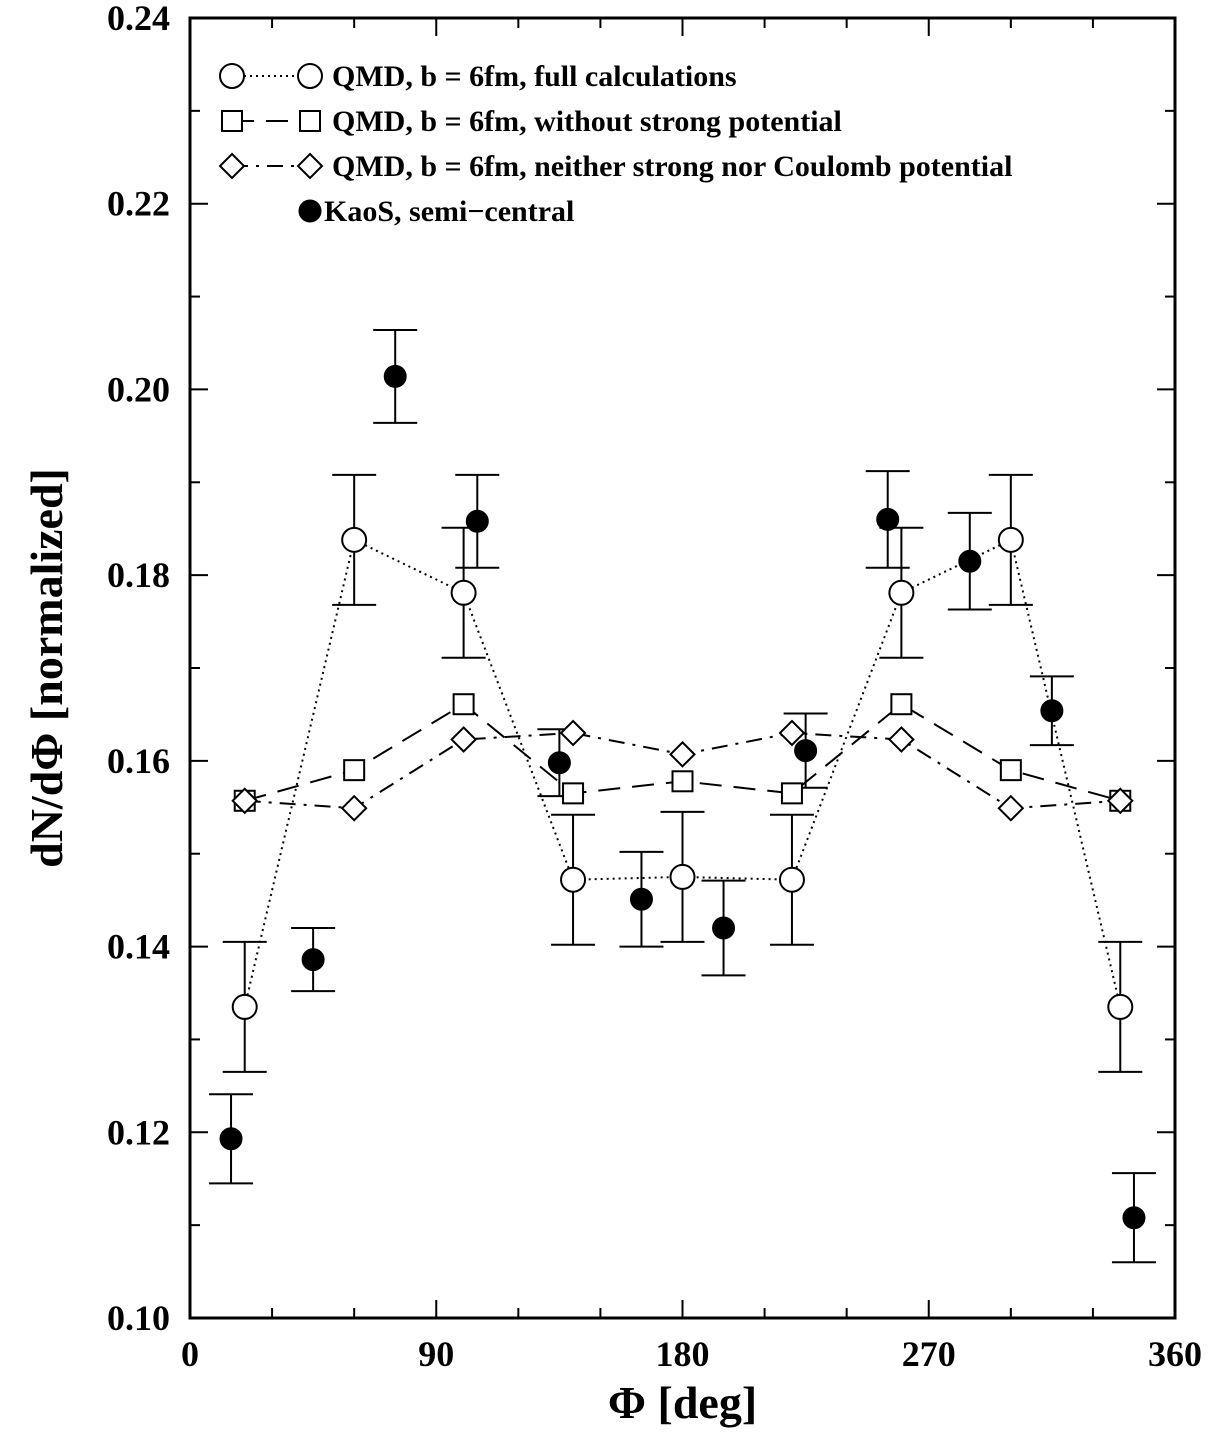  Describe the element at coordinates (682, 1402) in the screenshot. I see `x-axis-title: Φ [deg]` at that location.